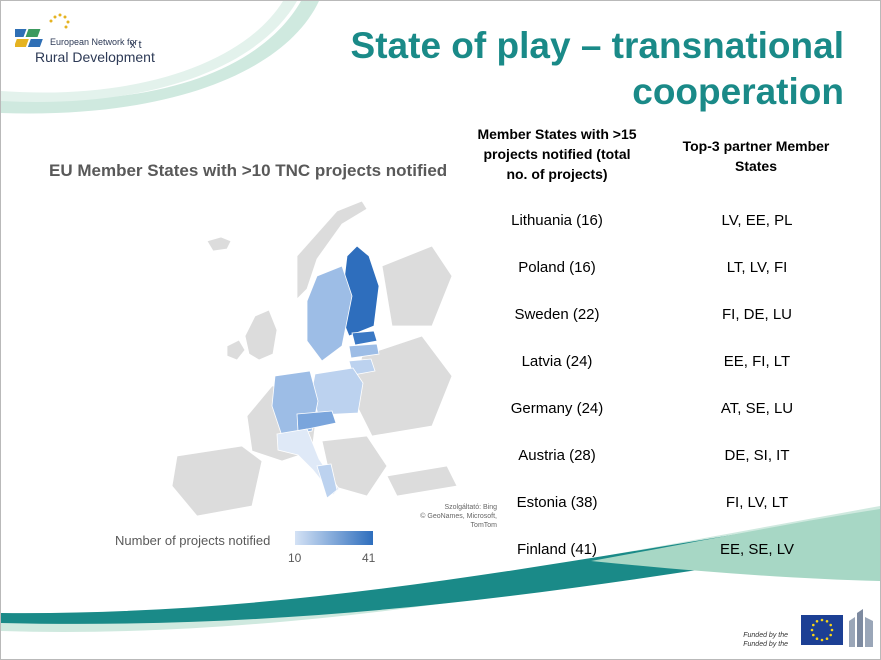 This screenshot has height=660, width=881. Describe the element at coordinates (557, 220) in the screenshot. I see `member-state-cell: Lithuania (16)` at that location.